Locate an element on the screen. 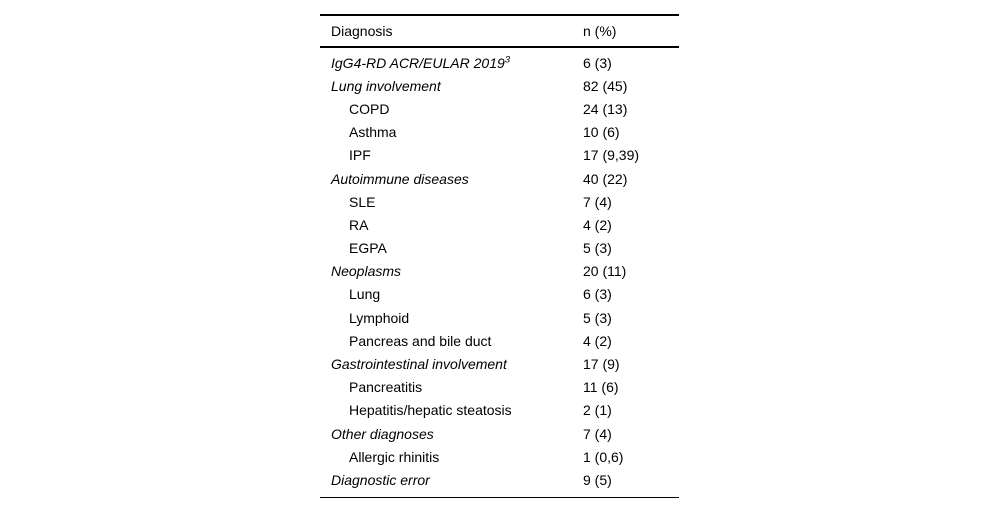 The width and height of the screenshot is (1000, 515). diagnosis-label: Other diagnoses is located at coordinates (451, 434).